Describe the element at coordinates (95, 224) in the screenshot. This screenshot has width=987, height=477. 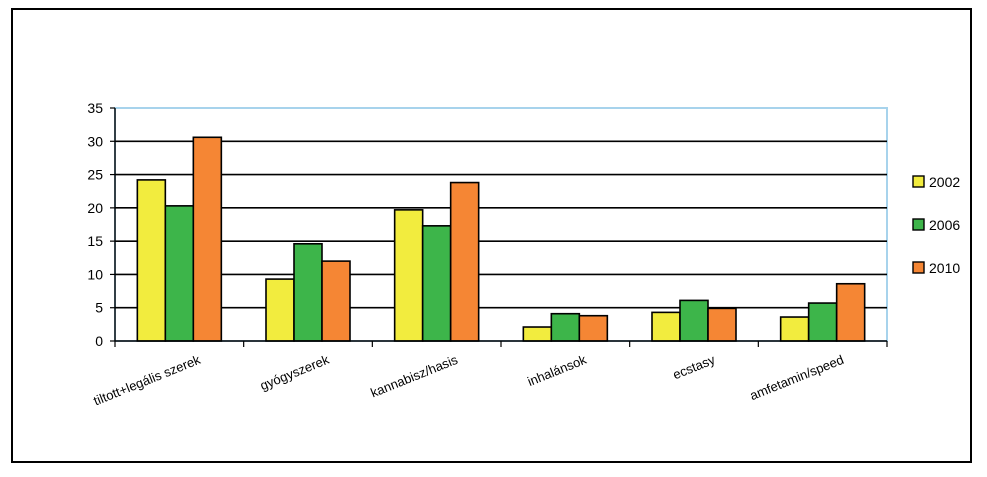
I see `y-tick-labels: 0 5 10 15 20 25 30 35` at that location.